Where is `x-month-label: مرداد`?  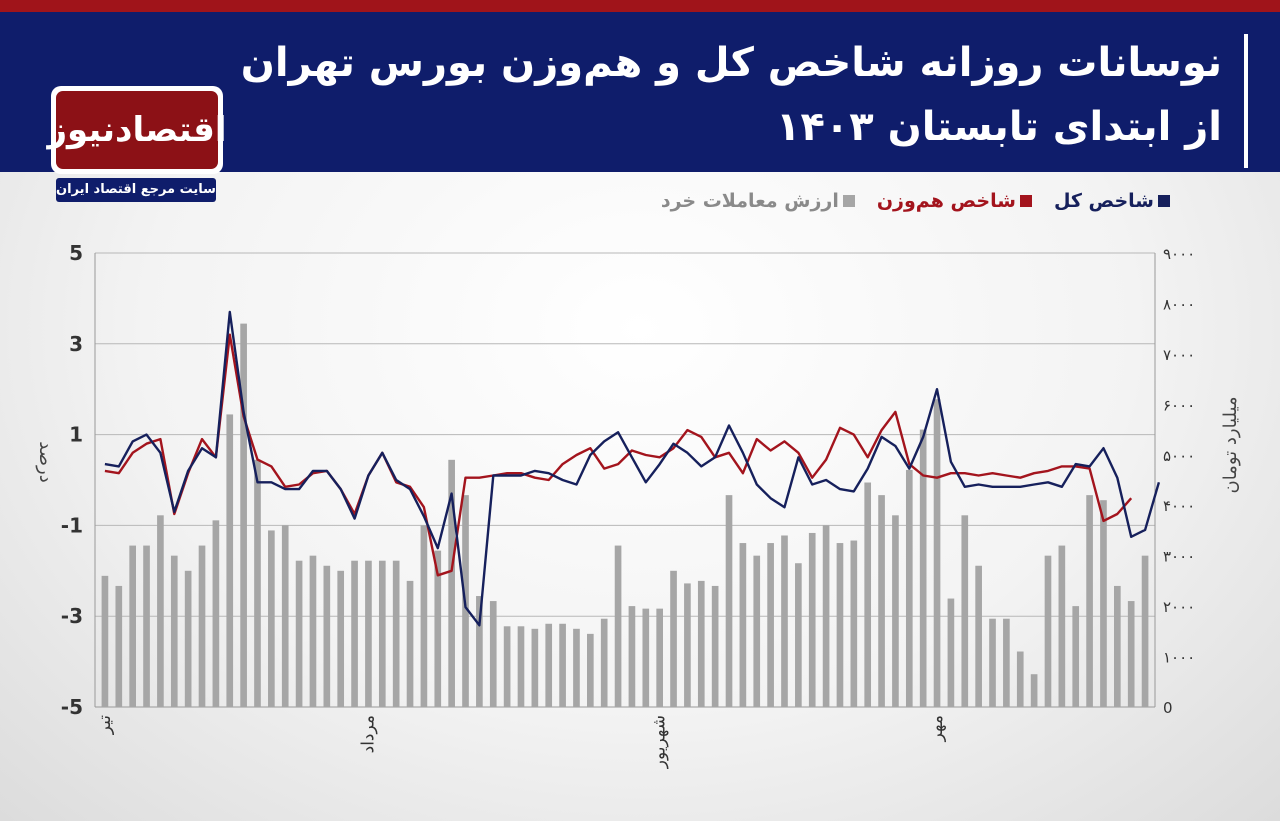
x-month-label: مرداد is located at coordinates (368, 734).